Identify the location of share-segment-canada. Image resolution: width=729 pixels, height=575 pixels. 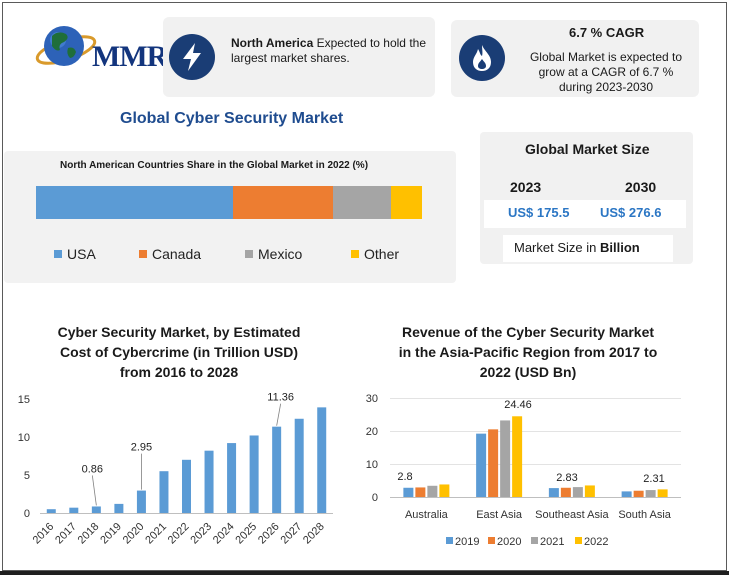
(283, 202).